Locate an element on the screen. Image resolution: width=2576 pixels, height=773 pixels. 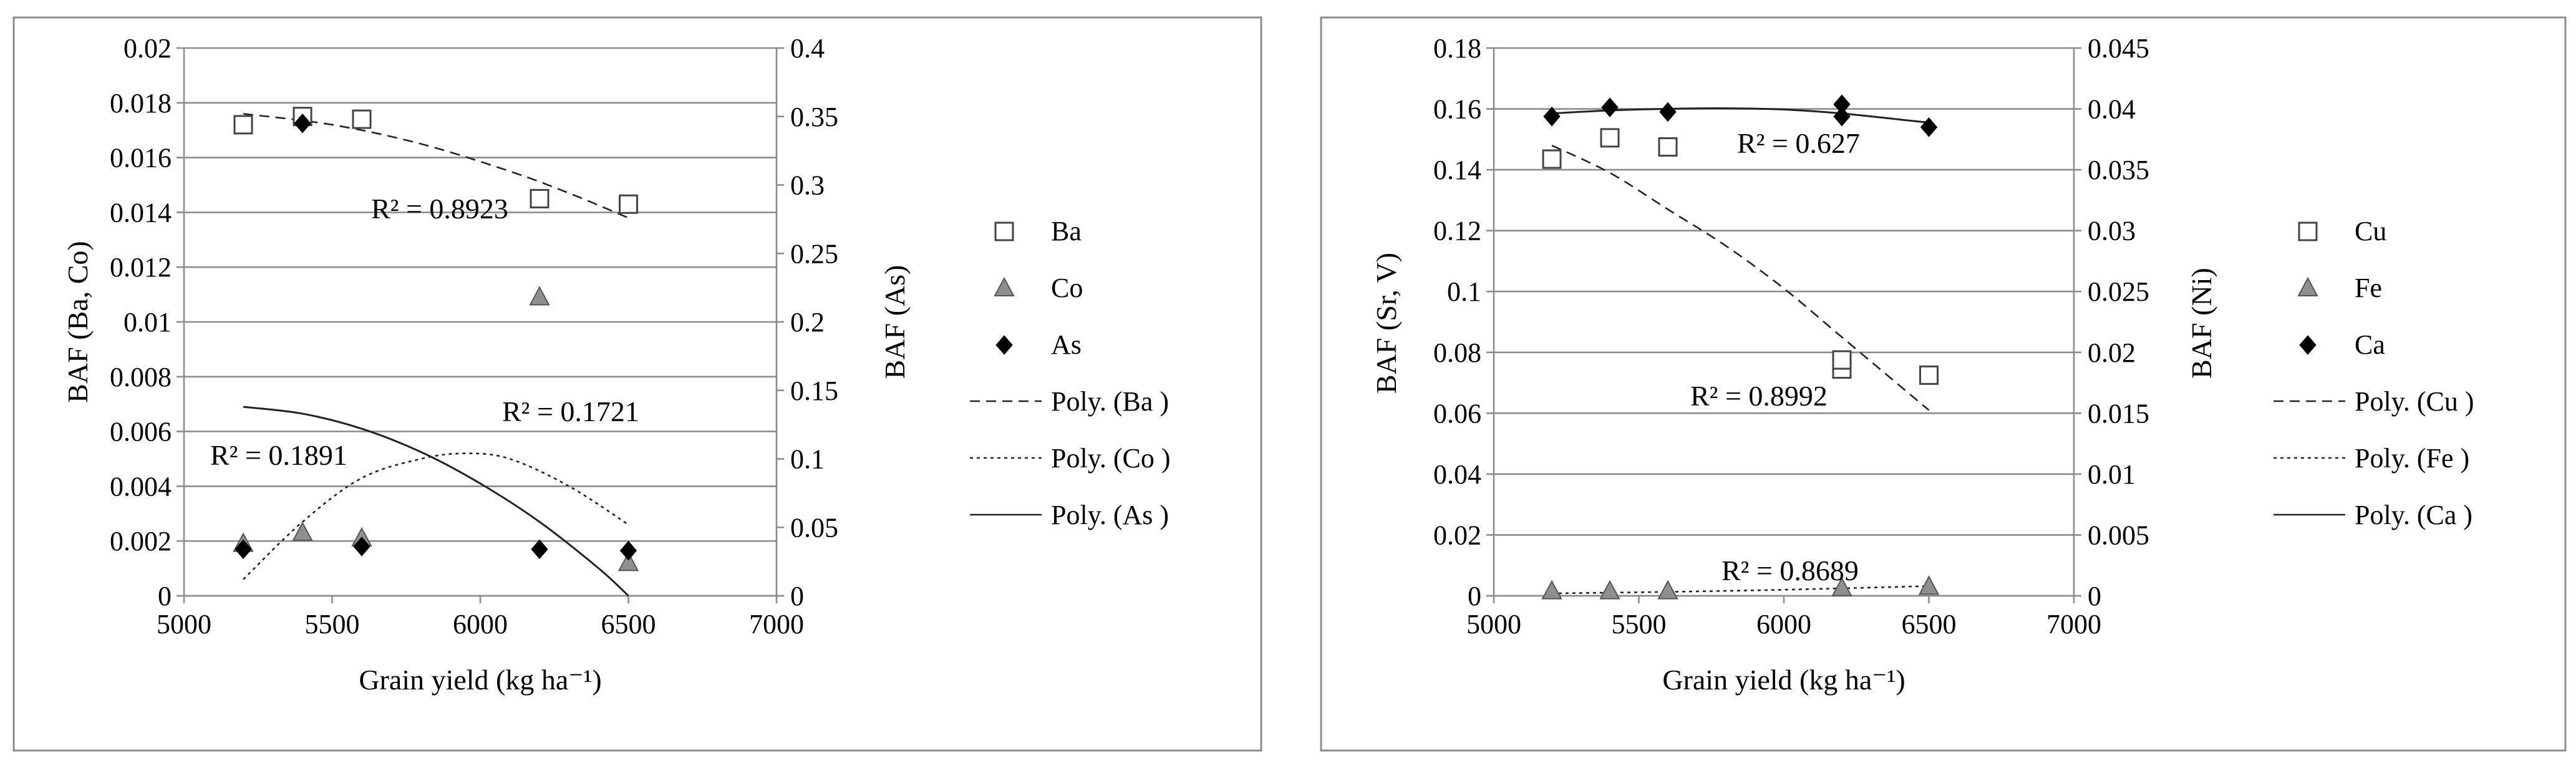
y-tick-label-left: 0.16 is located at coordinates (1457, 109).